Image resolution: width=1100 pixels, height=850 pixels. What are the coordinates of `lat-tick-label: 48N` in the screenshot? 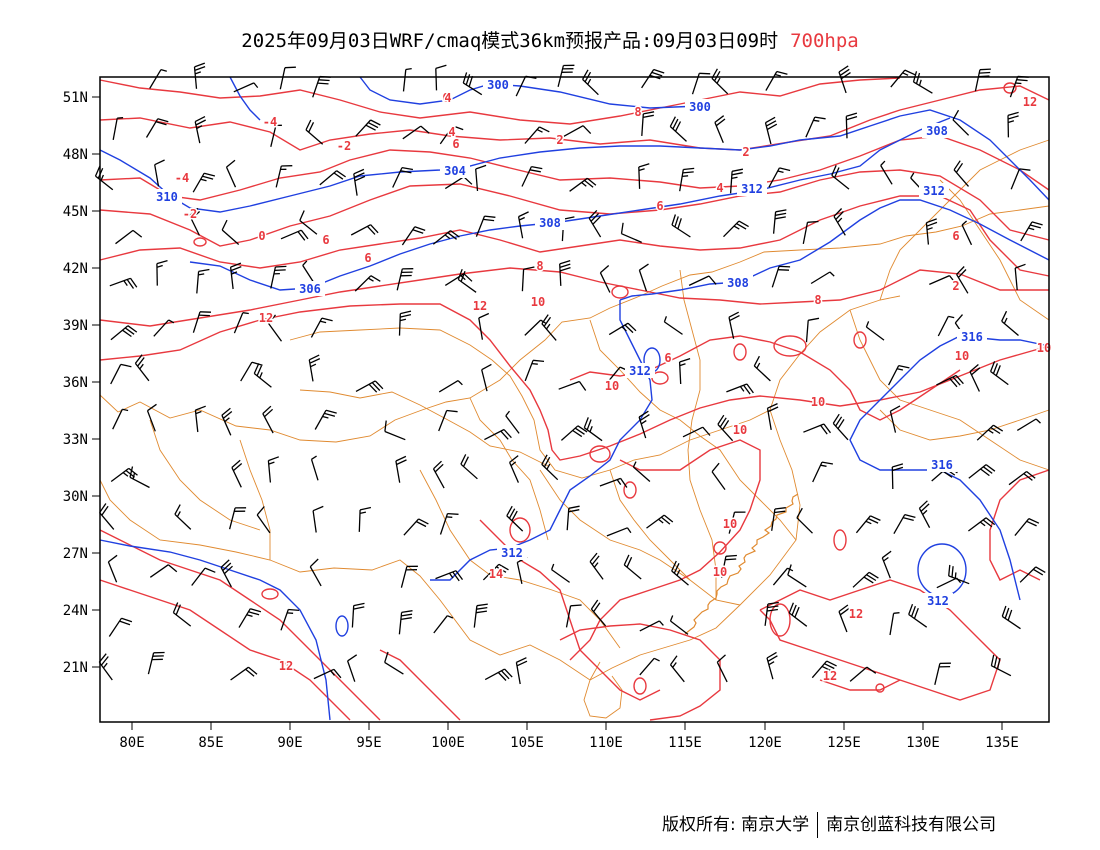 It's located at (75, 155).